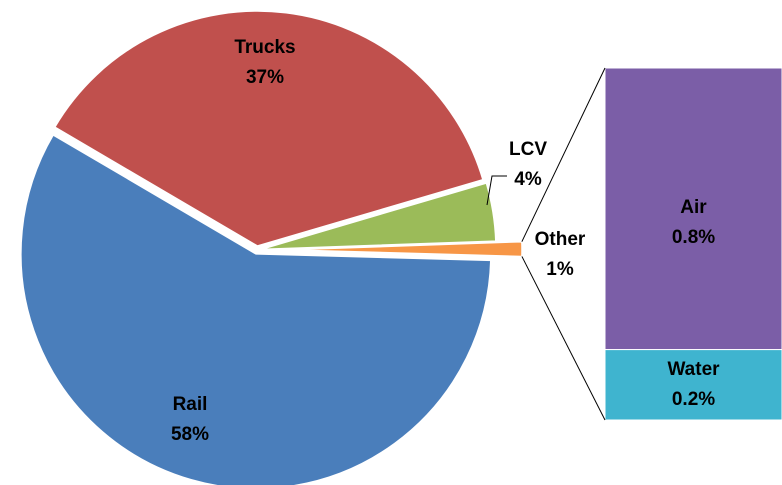  I want to click on slice-label: Other, so click(560, 239).